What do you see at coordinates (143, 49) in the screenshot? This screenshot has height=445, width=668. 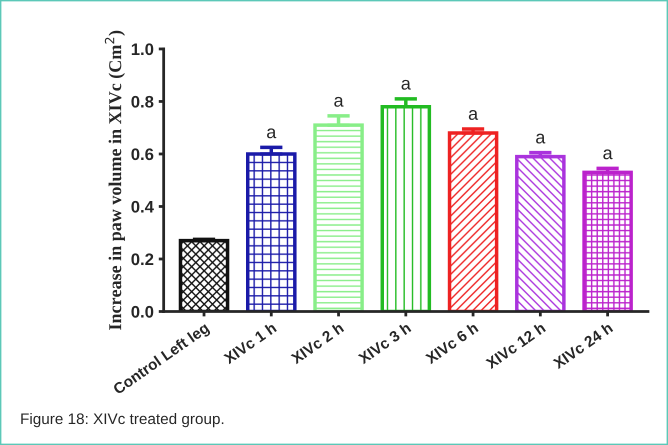 I see `y-tick-label: 1.0` at bounding box center [143, 49].